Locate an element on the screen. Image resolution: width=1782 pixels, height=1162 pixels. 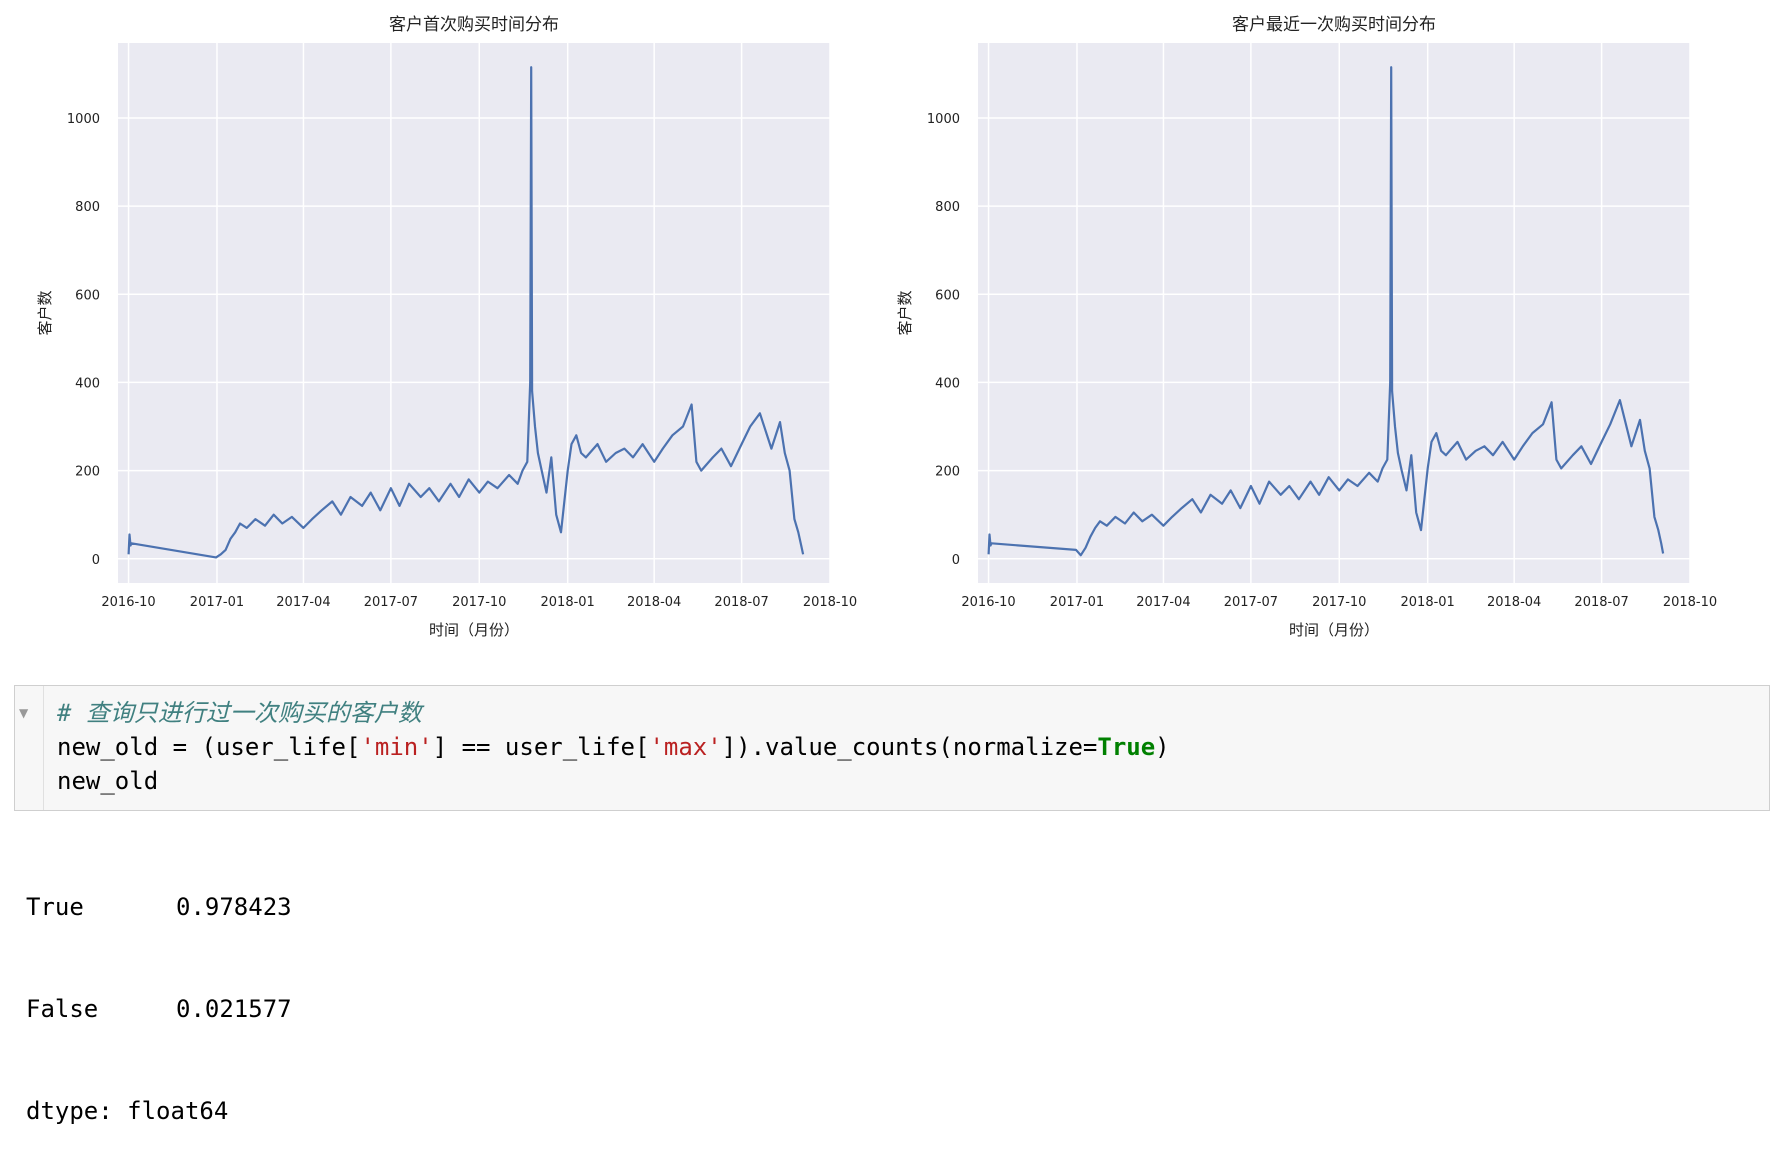
chart-title: 客户首次购买时间分布 is located at coordinates (474, 25).